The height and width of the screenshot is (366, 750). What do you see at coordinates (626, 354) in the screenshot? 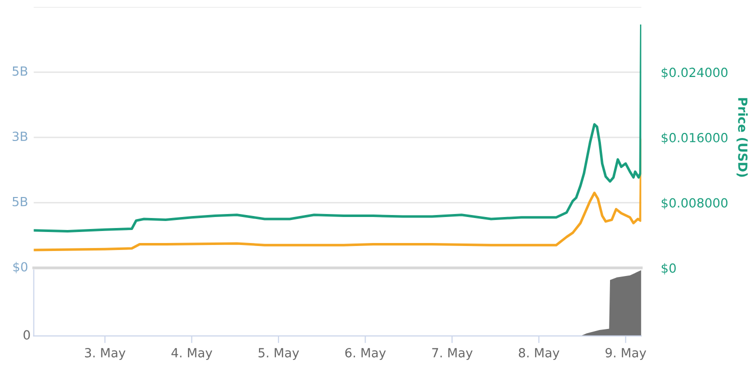
I see `x-tick-label: 9. May` at bounding box center [626, 354].